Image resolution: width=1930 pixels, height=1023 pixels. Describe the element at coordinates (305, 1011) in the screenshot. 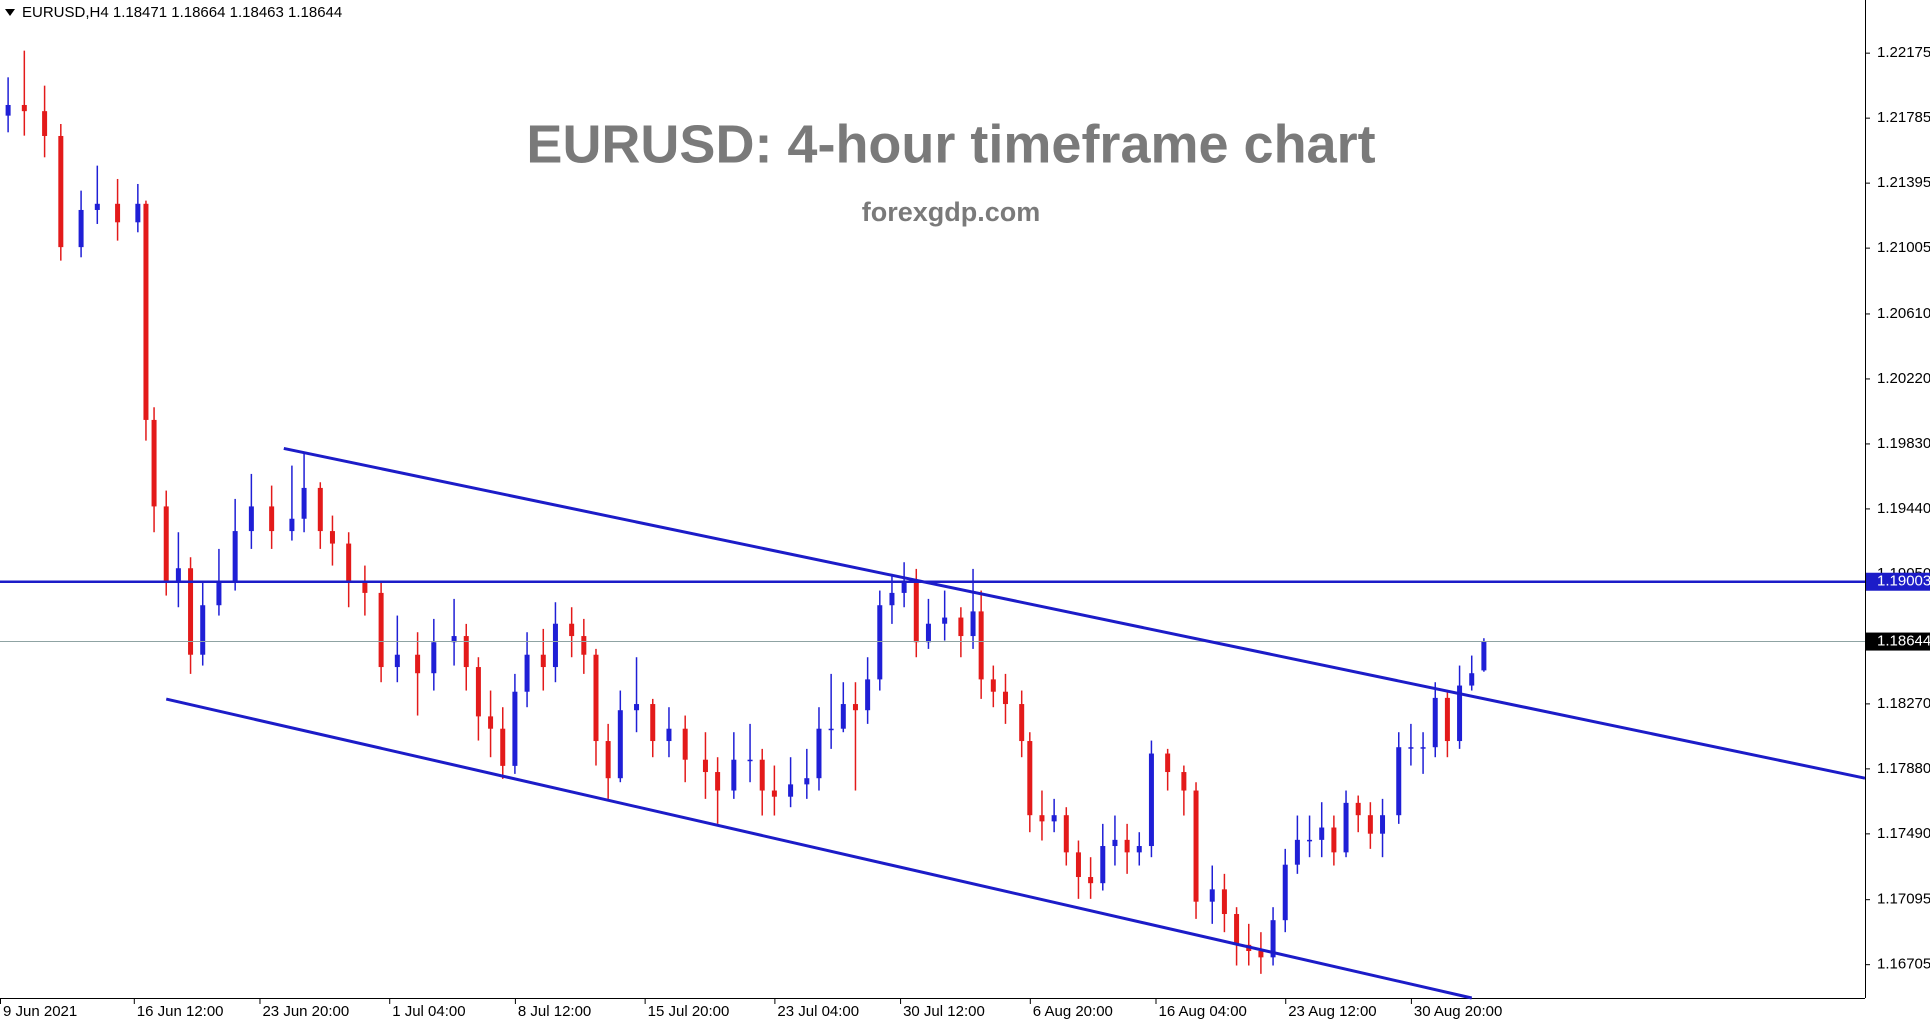

I see `x-tick-label: 23 Jun 20:00` at that location.